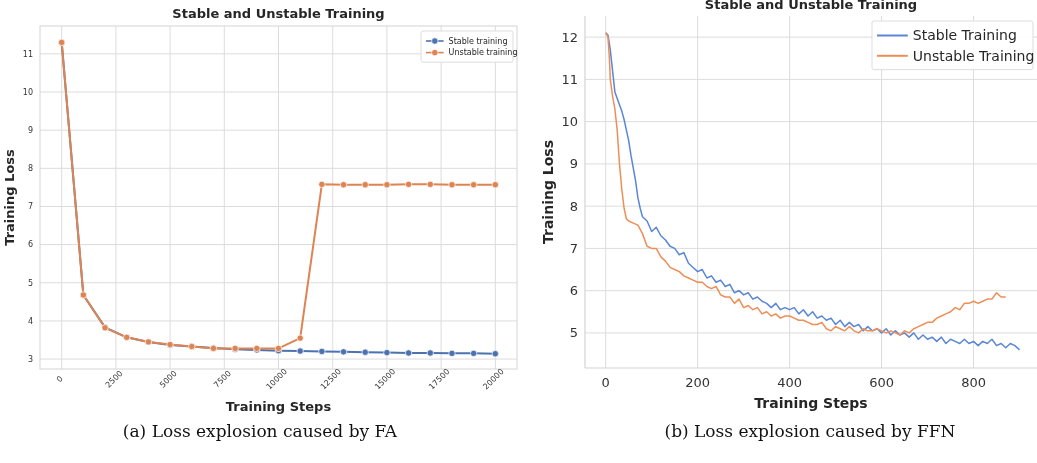  What do you see at coordinates (973, 382) in the screenshot?
I see `x-tick-label: 800` at bounding box center [973, 382].